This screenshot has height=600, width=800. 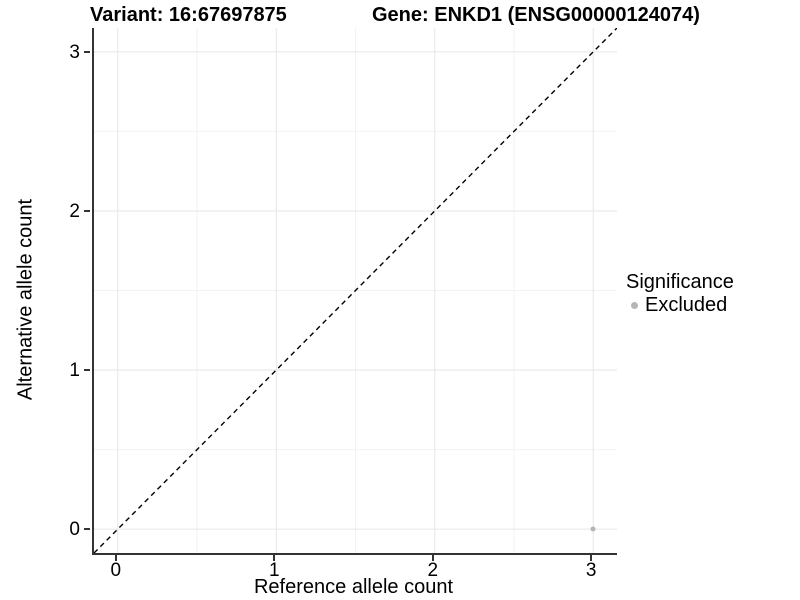 I want to click on legend-entries: Excluded, so click(x=680, y=305).